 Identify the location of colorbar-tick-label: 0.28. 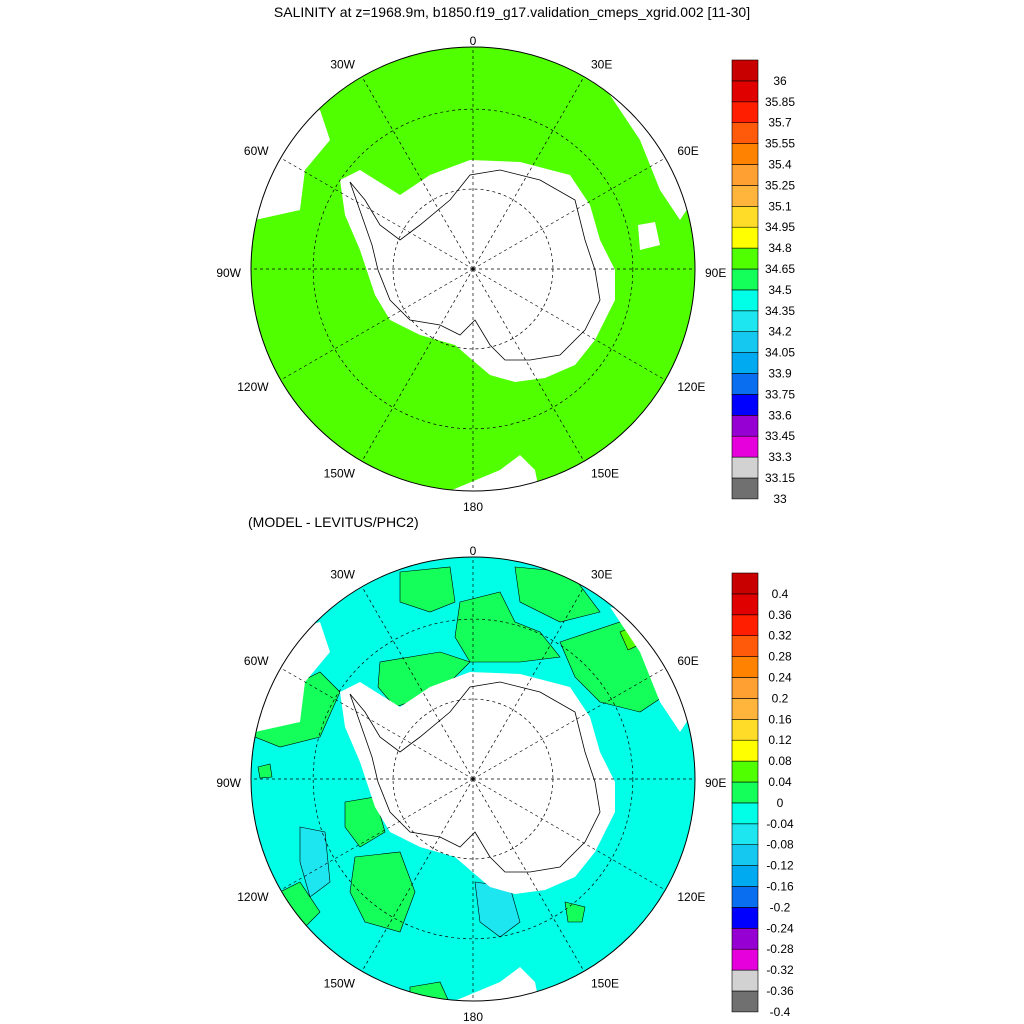
(780, 657).